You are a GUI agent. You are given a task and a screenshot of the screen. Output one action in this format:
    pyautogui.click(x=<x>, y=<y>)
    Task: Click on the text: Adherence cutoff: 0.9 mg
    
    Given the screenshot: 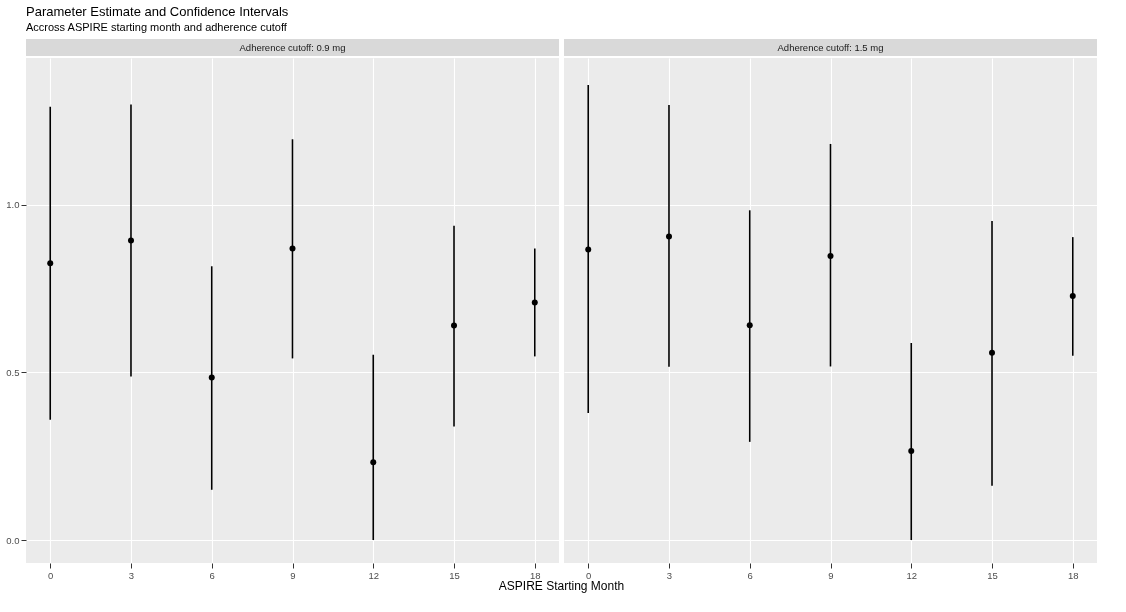 What is the action you would take?
    pyautogui.click(x=292, y=47)
    